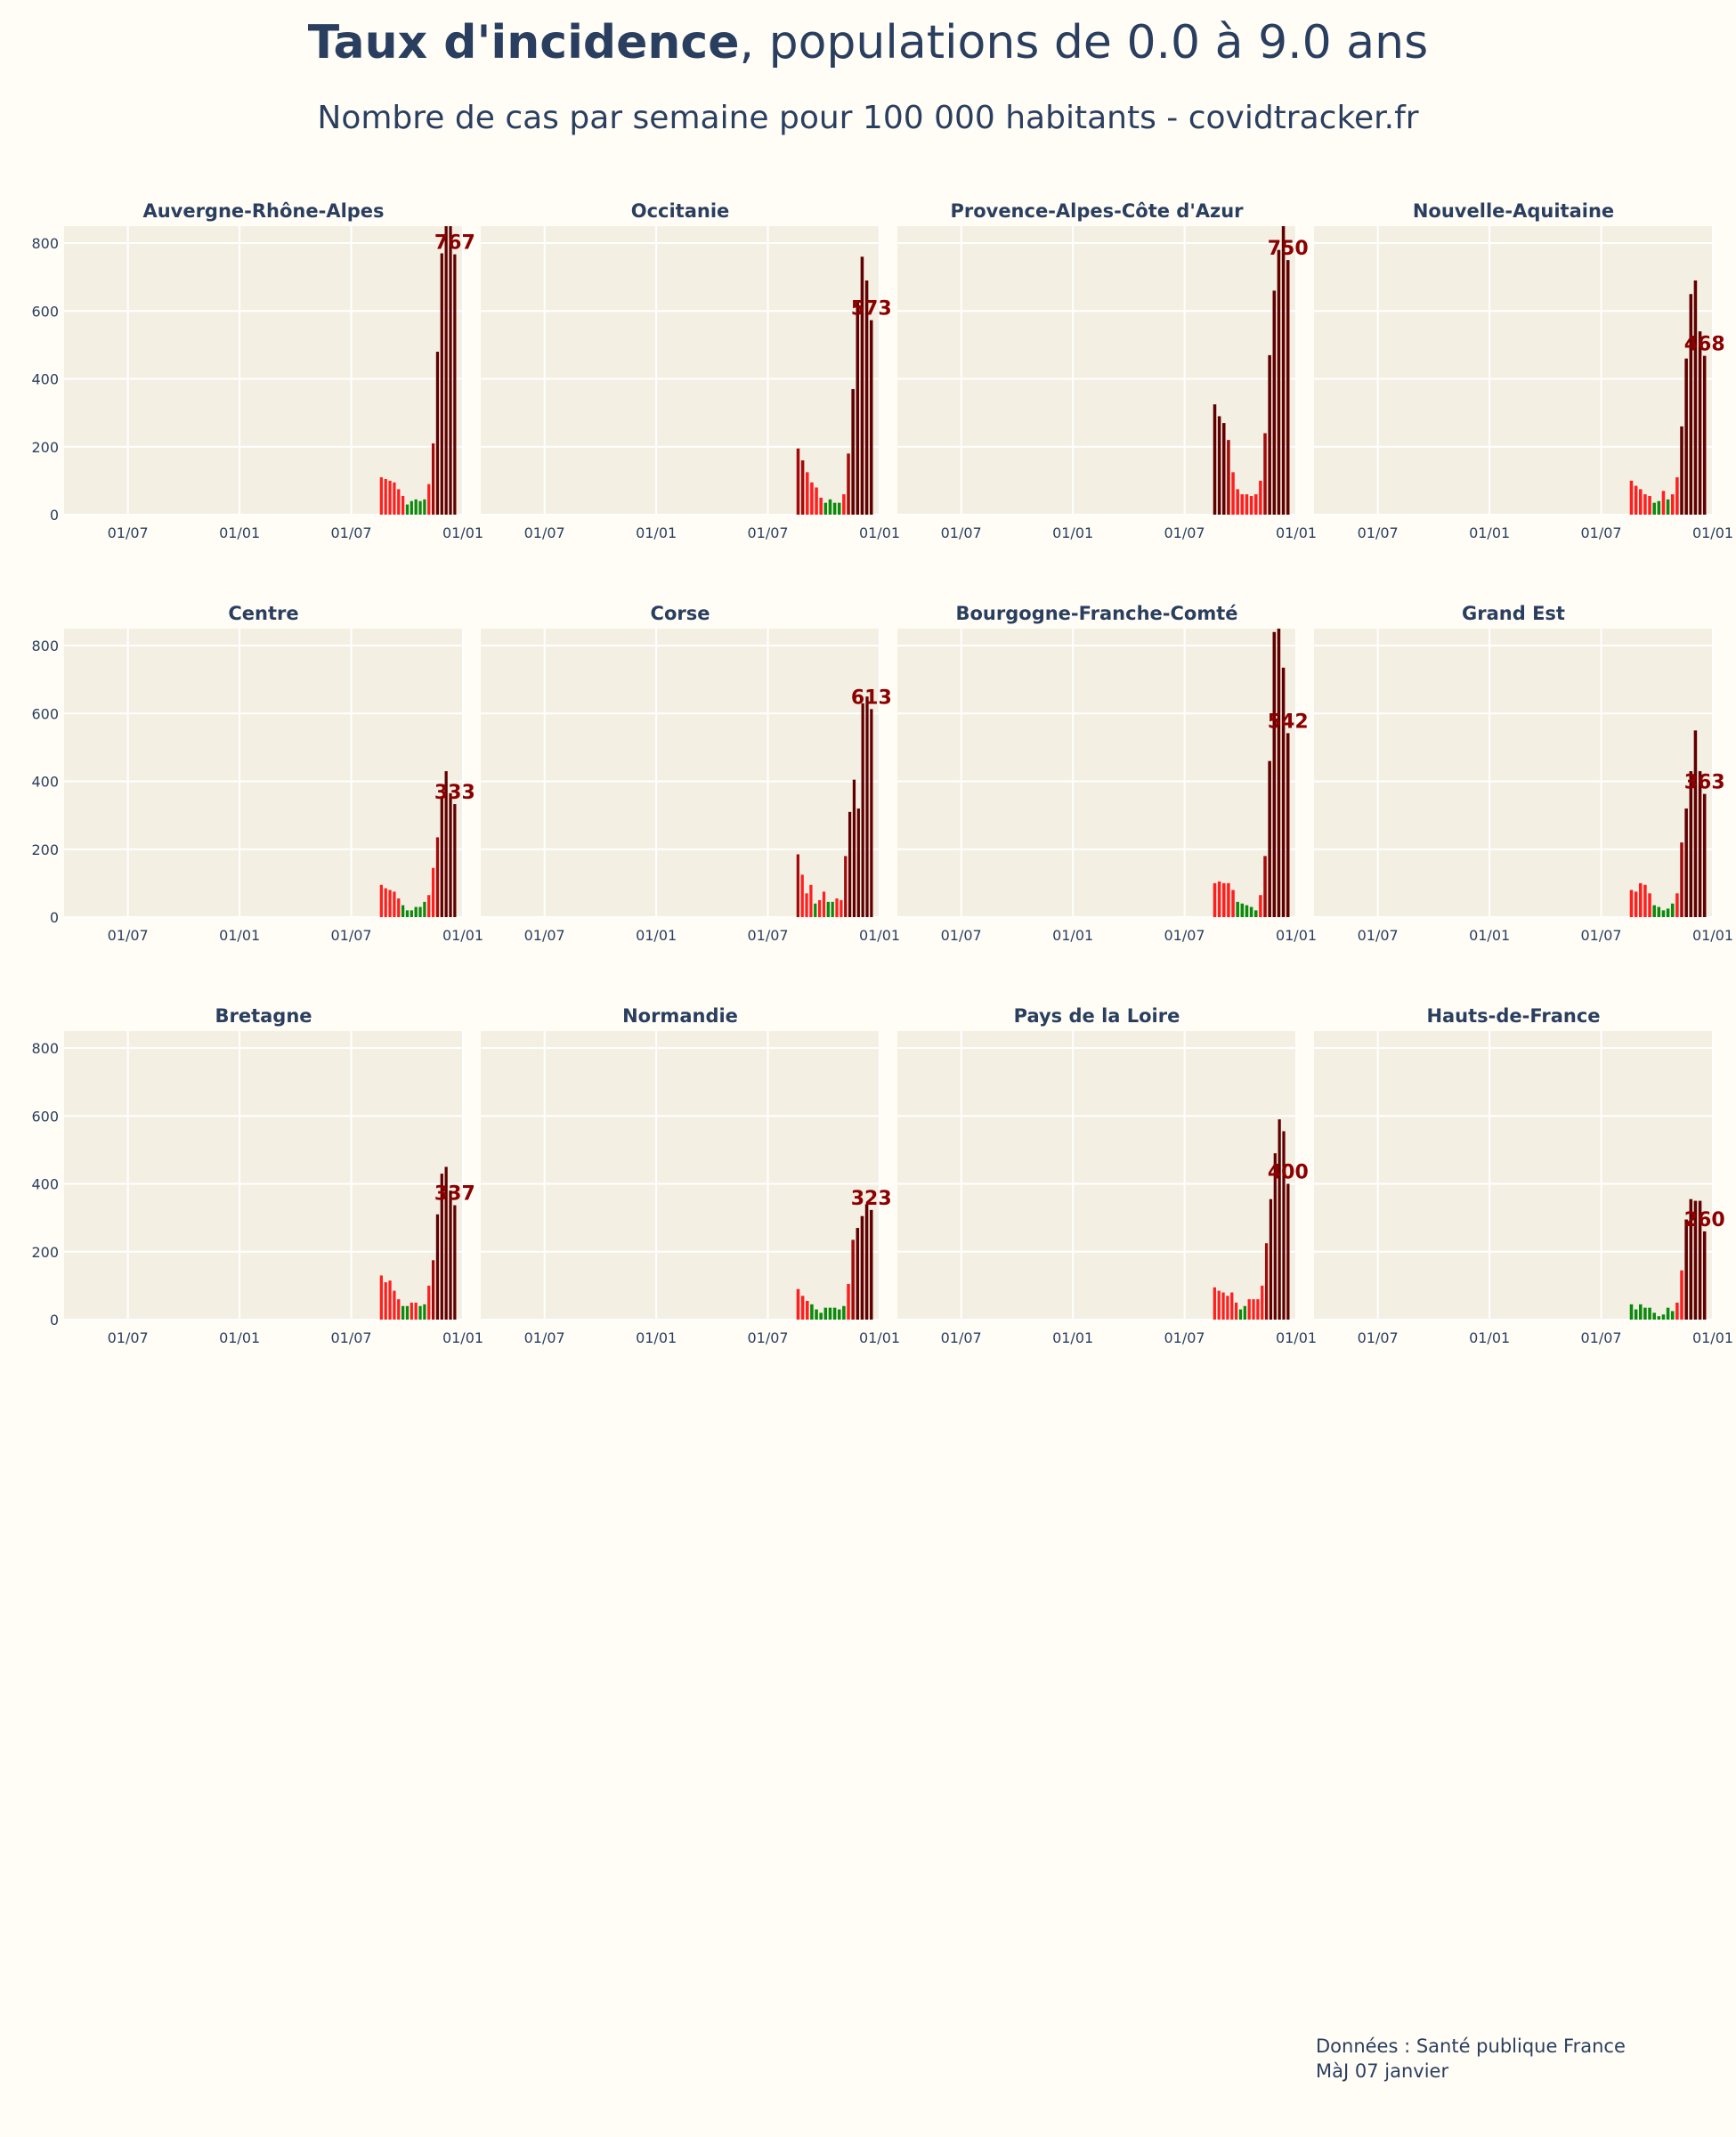 This screenshot has height=2137, width=1736. What do you see at coordinates (454, 243) in the screenshot?
I see `last-value-label: 767` at bounding box center [454, 243].